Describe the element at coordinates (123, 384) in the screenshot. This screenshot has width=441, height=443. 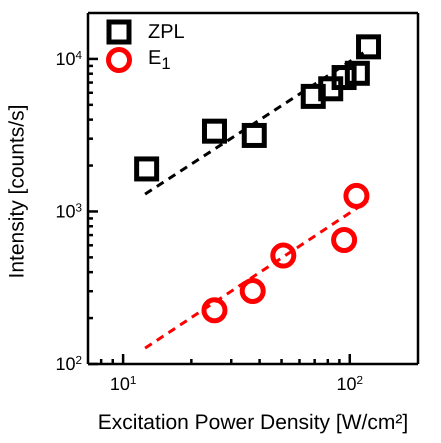
I see `x-tick-label: 10$^{1}$` at that location.